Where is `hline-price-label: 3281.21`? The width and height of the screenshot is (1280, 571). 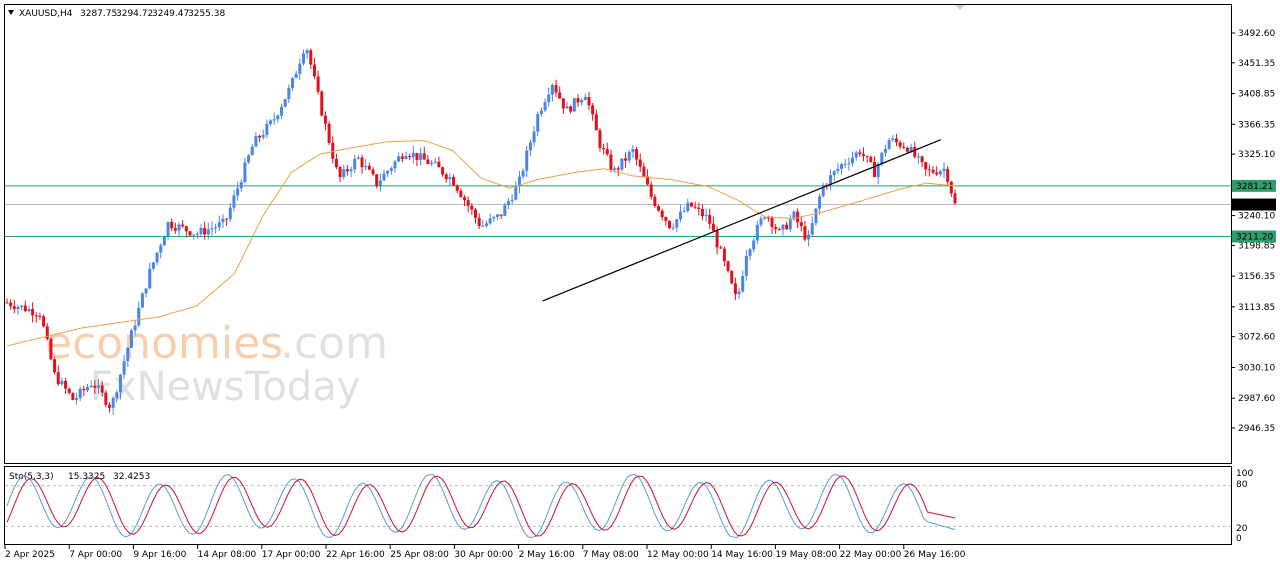
hline-price-label: 3281.21 is located at coordinates (1254, 187).